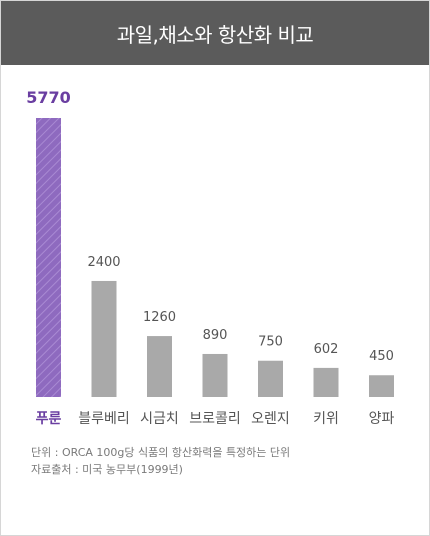 This screenshot has width=430, height=536. Describe the element at coordinates (159, 317) in the screenshot. I see `value-label-3: 1260` at that location.